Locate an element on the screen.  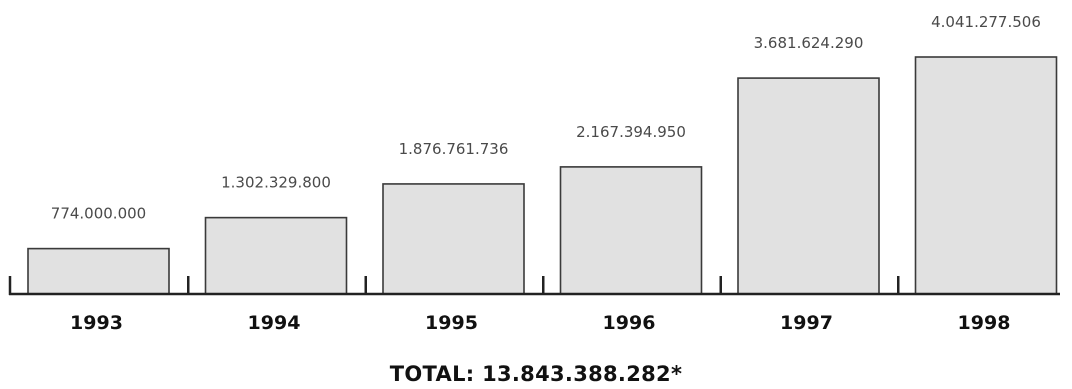
bar-1998 is located at coordinates (986, 175).